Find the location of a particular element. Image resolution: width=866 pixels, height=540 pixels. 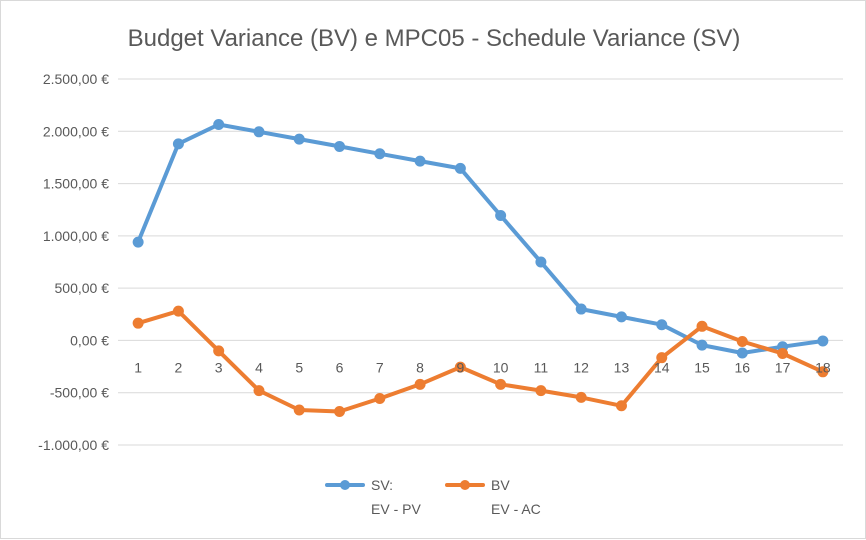

x-tick-label: 5 is located at coordinates (299, 367).